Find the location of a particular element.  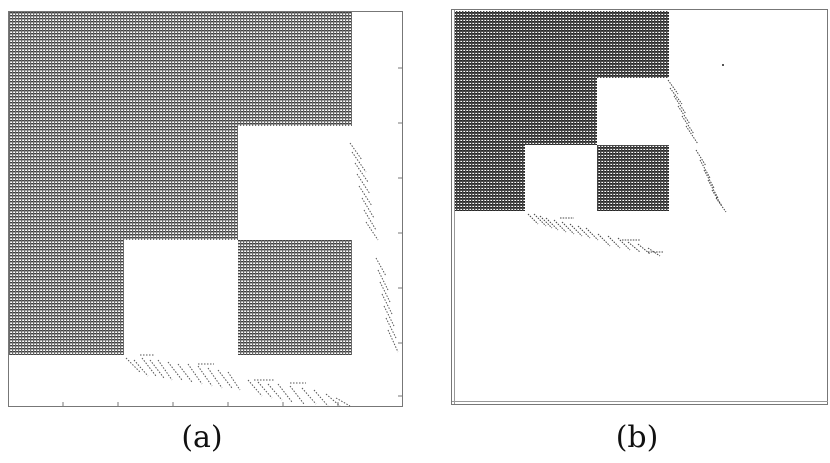

panel-a-sparse-band-bottom is located at coordinates (238, 380).